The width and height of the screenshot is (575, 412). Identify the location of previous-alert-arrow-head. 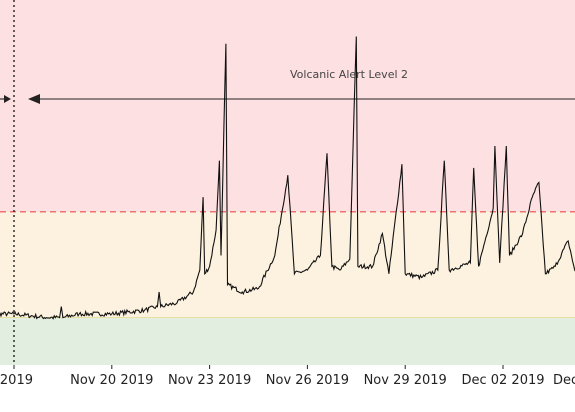
(7, 99).